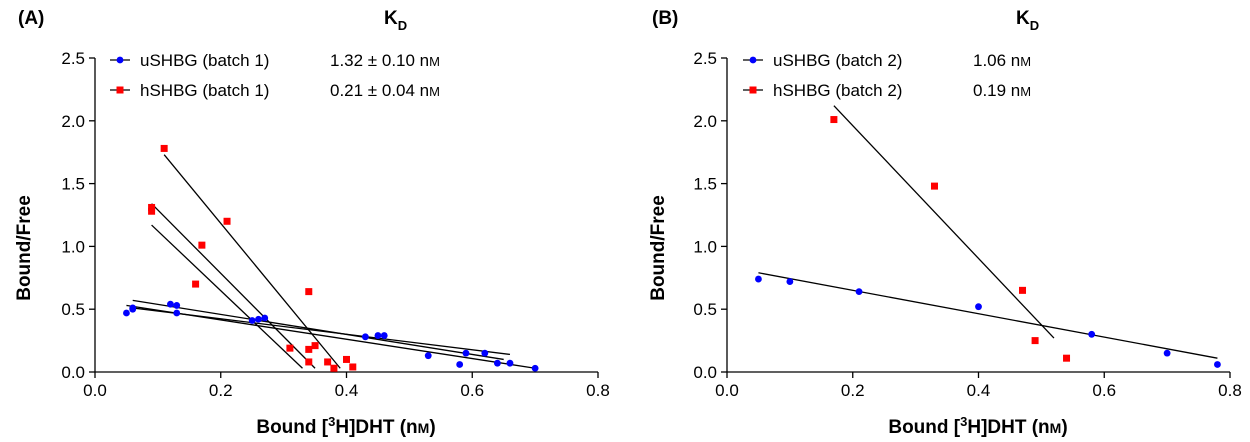 The width and height of the screenshot is (1250, 442). What do you see at coordinates (837, 90) in the screenshot?
I see `legend-series-name: hSHBG (batch 2)` at bounding box center [837, 90].